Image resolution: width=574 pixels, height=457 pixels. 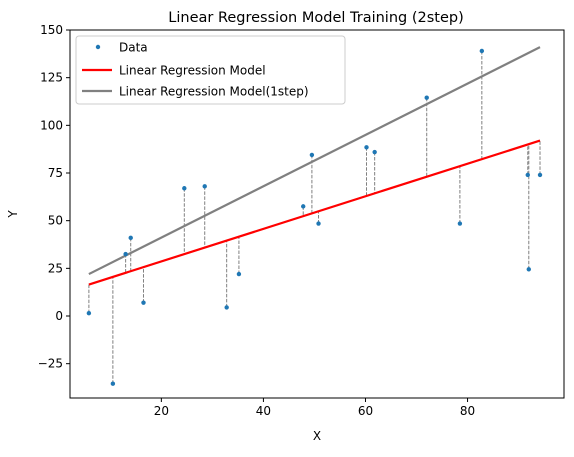 What do you see at coordinates (50, 364) in the screenshot?
I see `y-tick-label: −25` at bounding box center [50, 364].